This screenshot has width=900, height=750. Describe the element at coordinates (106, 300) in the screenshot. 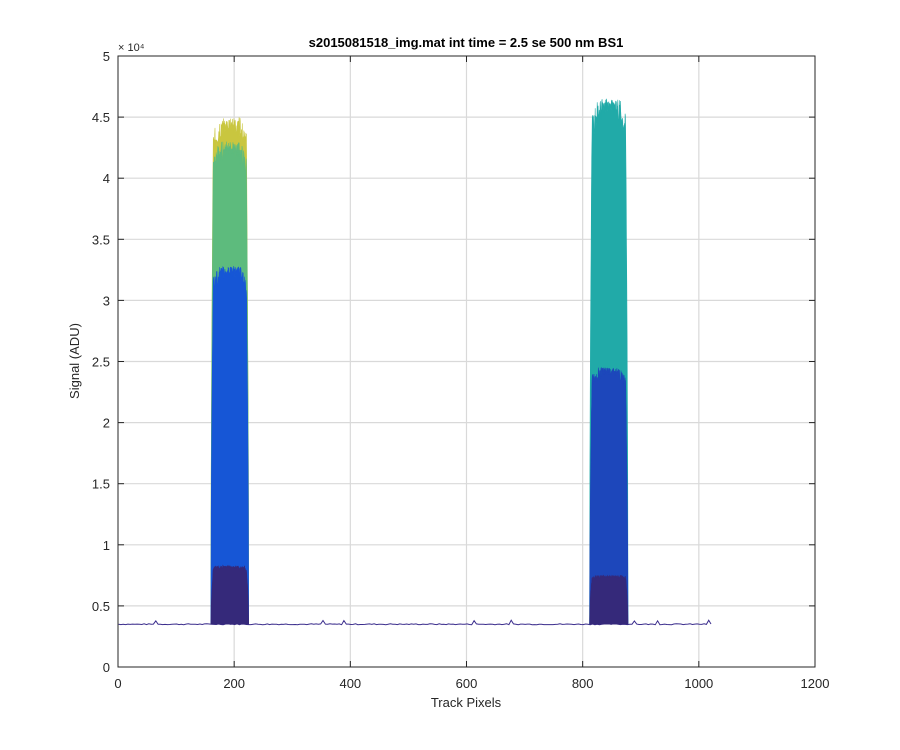

I see `y-tick-label: 3` at that location.